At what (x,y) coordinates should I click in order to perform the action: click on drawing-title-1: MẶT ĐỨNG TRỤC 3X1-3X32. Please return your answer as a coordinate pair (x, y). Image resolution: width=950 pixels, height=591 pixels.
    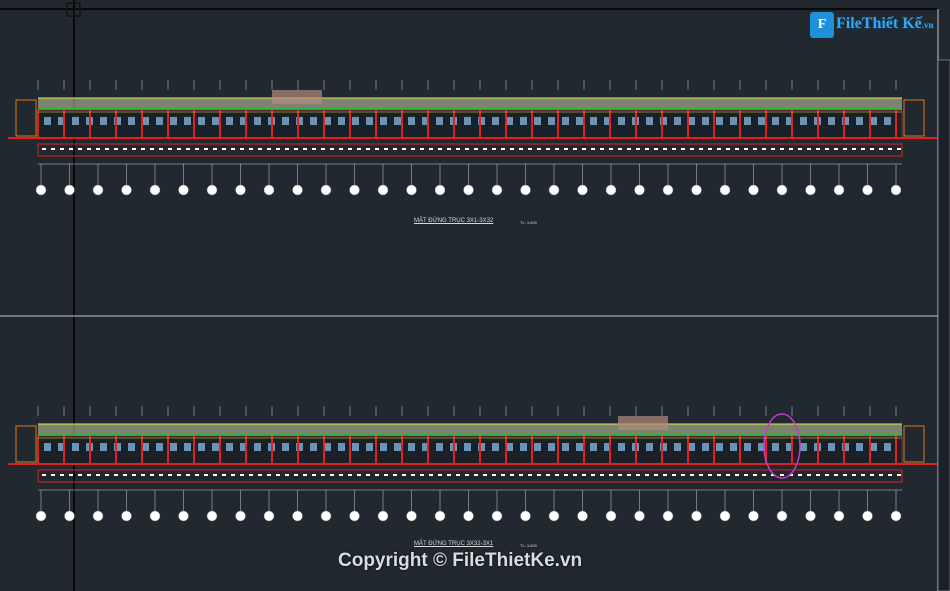
    Looking at the image, I should click on (454, 221).